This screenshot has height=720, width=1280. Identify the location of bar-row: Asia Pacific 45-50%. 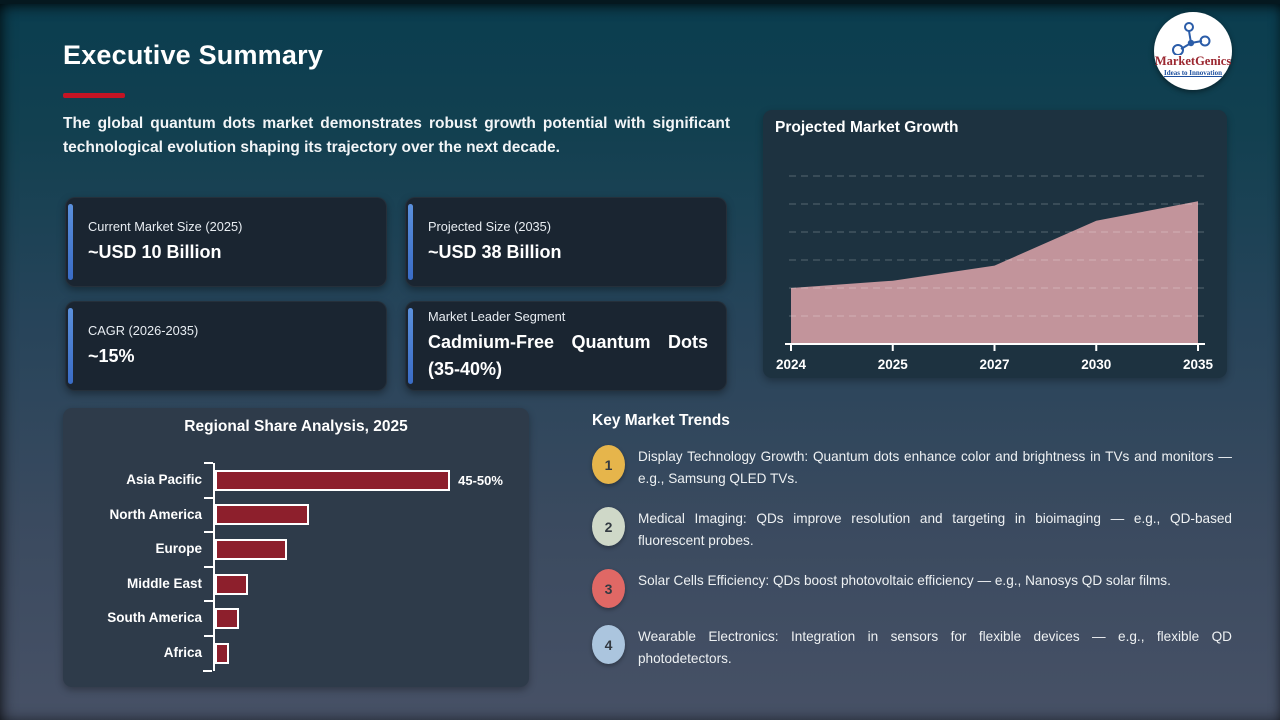
(296, 480).